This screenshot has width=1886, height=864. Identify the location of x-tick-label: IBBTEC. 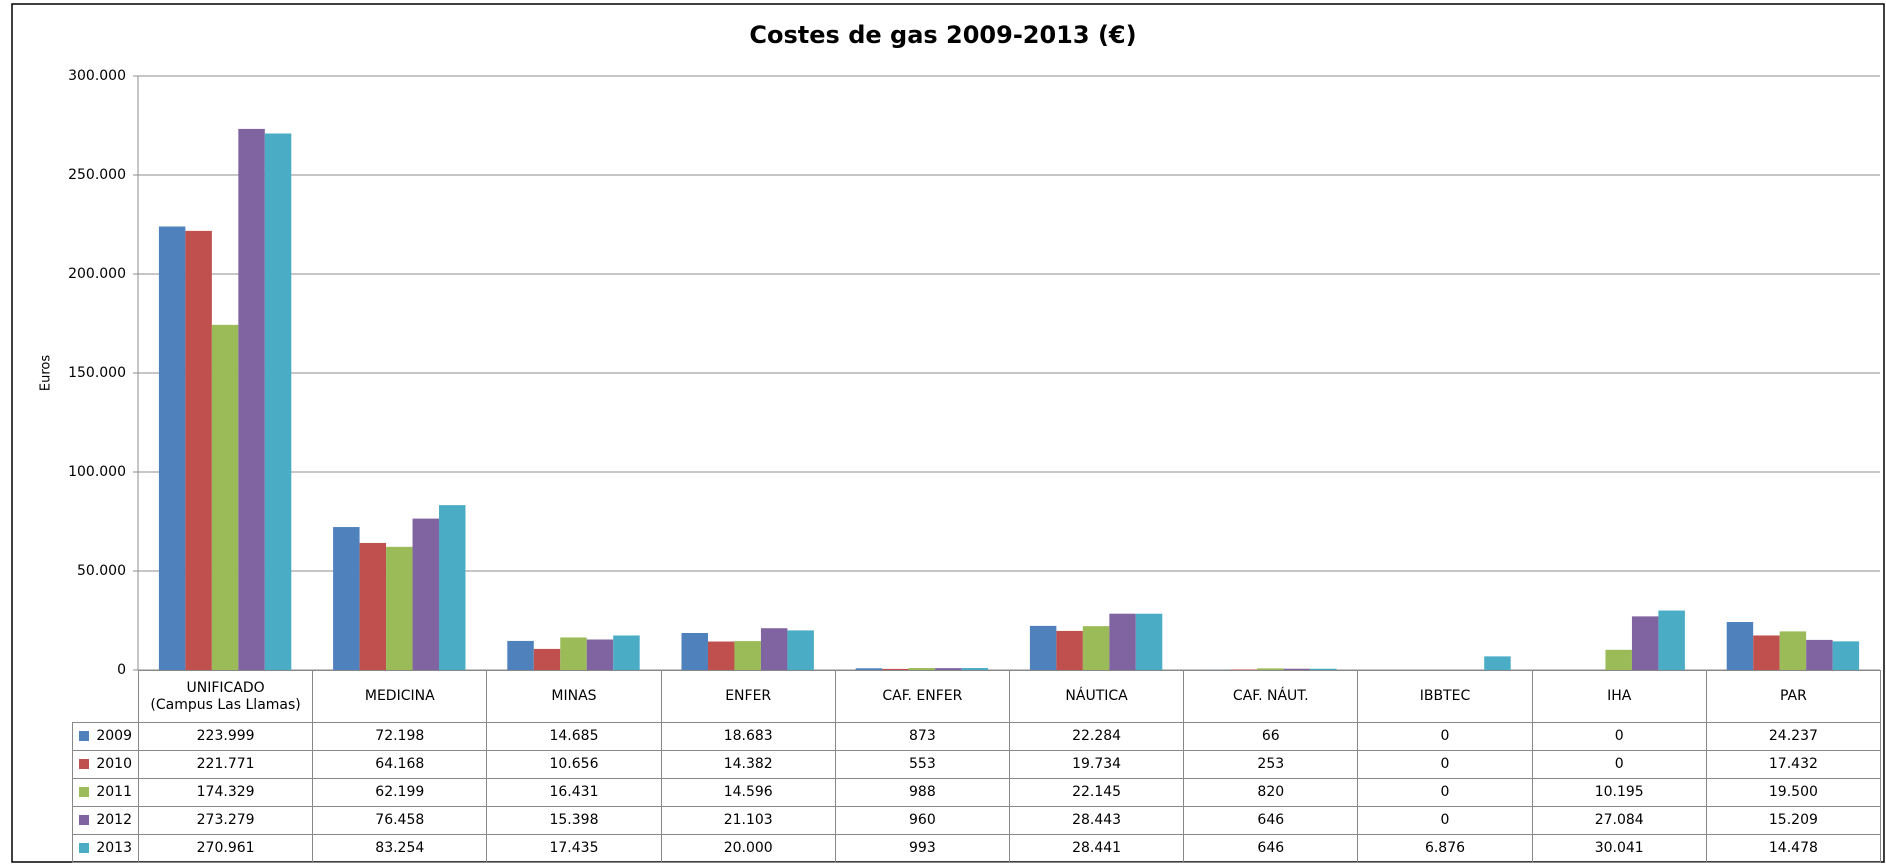
(1445, 696).